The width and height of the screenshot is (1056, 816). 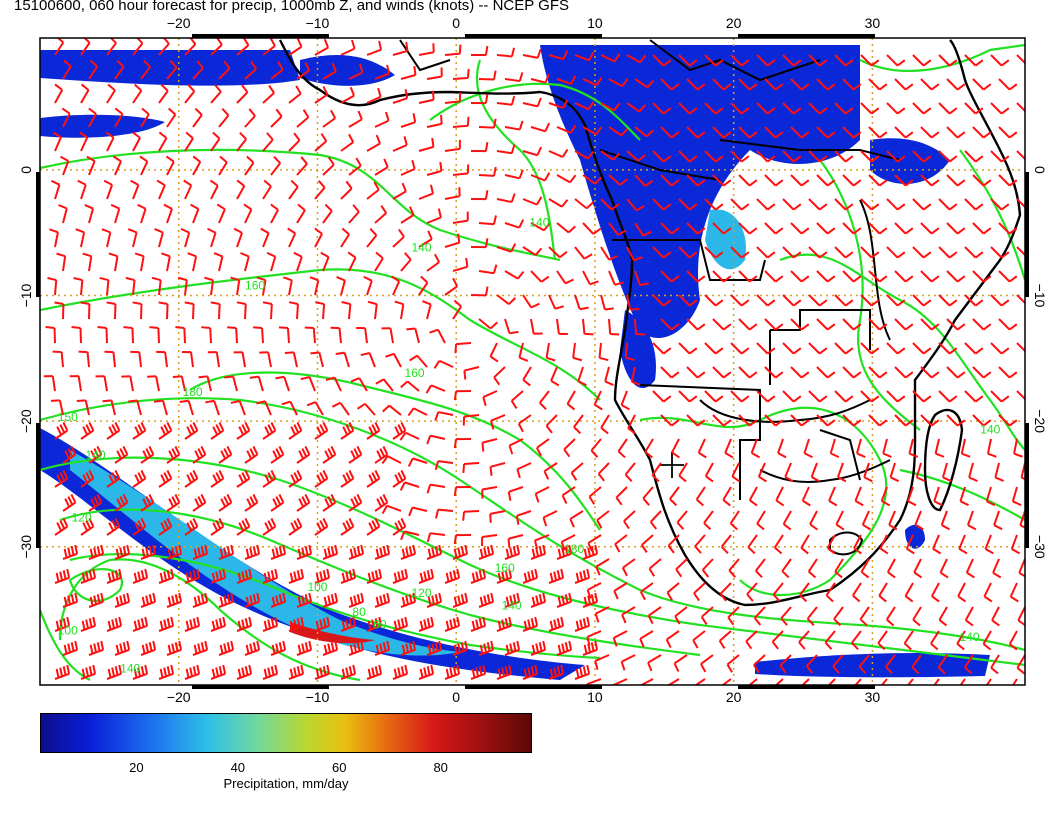 I want to click on contour-label: 80, so click(x=359, y=612).